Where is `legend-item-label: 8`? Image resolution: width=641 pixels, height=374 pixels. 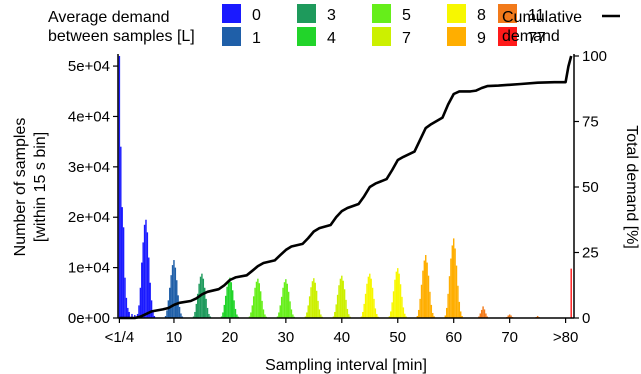
legend-item-label: 8 is located at coordinates (481, 15).